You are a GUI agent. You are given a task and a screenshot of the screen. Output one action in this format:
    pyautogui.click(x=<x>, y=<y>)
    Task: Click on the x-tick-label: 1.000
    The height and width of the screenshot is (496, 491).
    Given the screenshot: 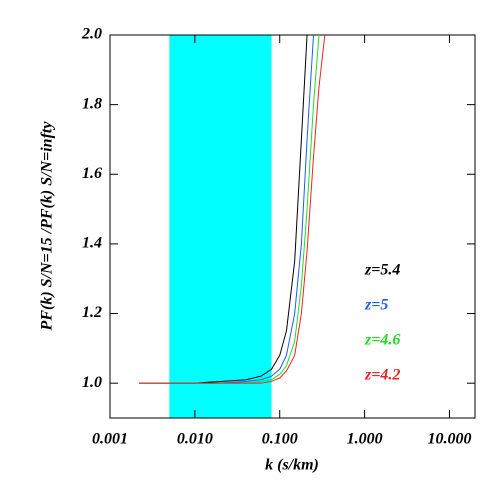 What is the action you would take?
    pyautogui.click(x=365, y=439)
    